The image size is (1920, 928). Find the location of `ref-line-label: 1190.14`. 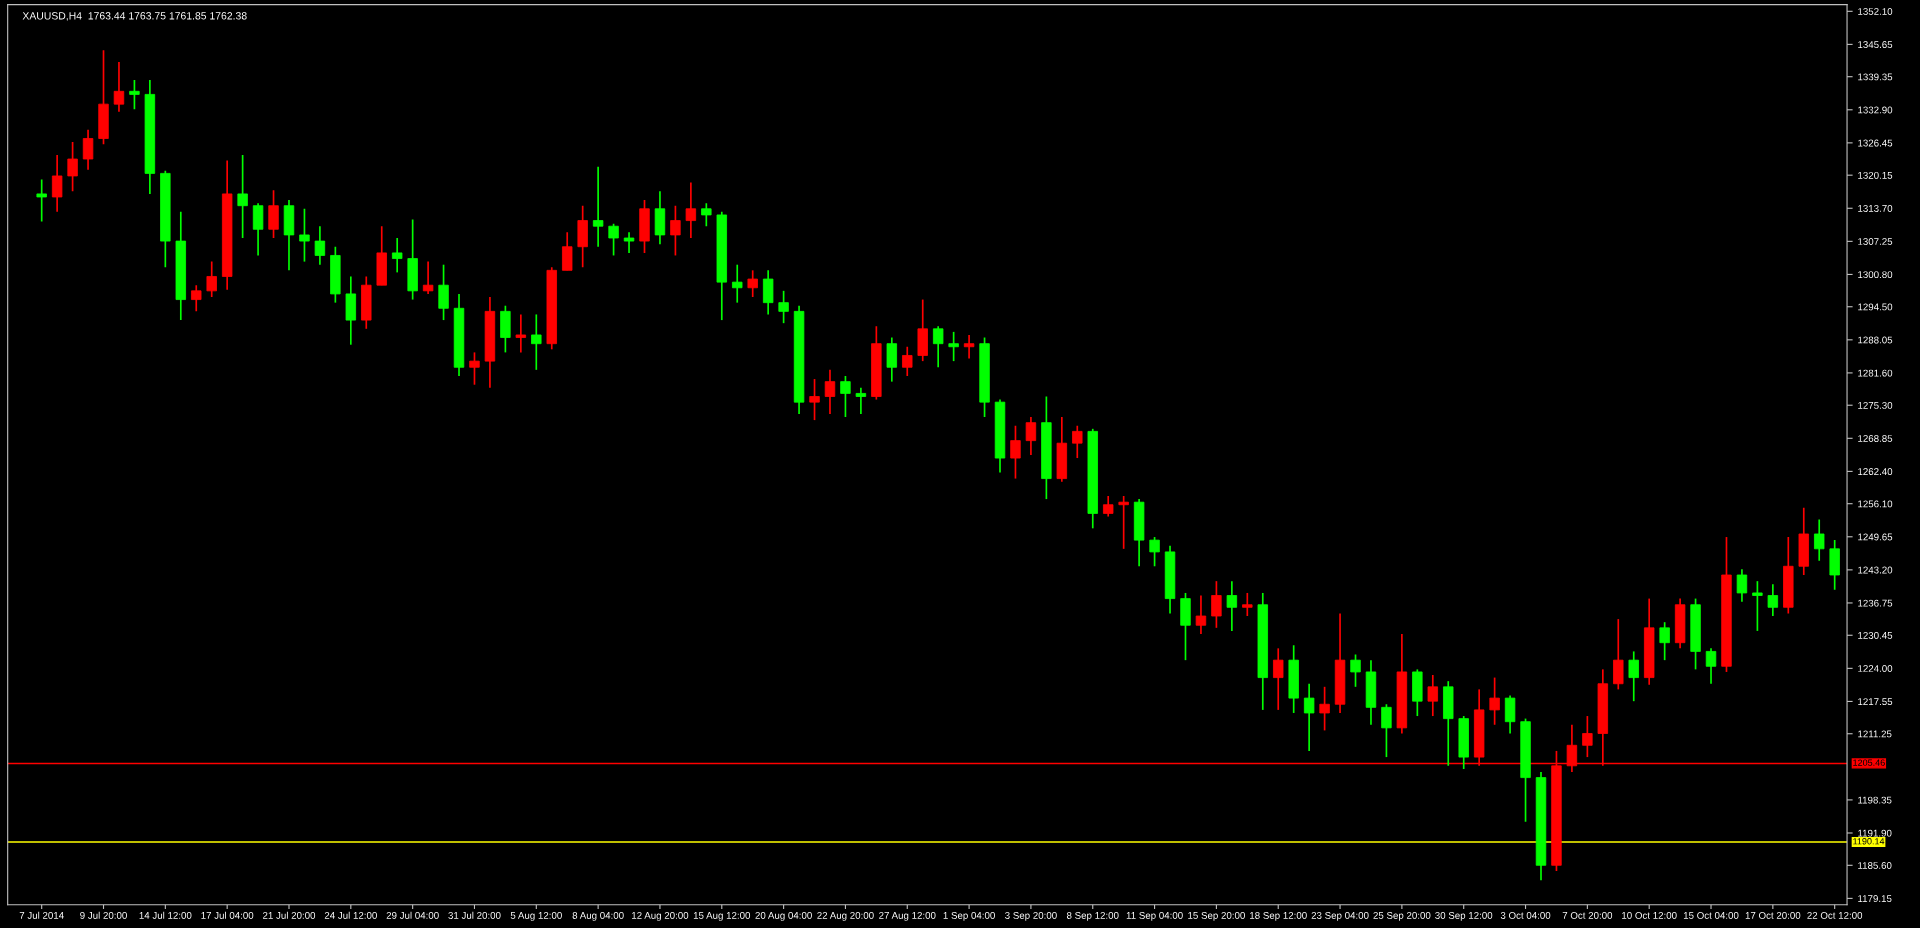

ref-line-label: 1190.14 is located at coordinates (1869, 841).